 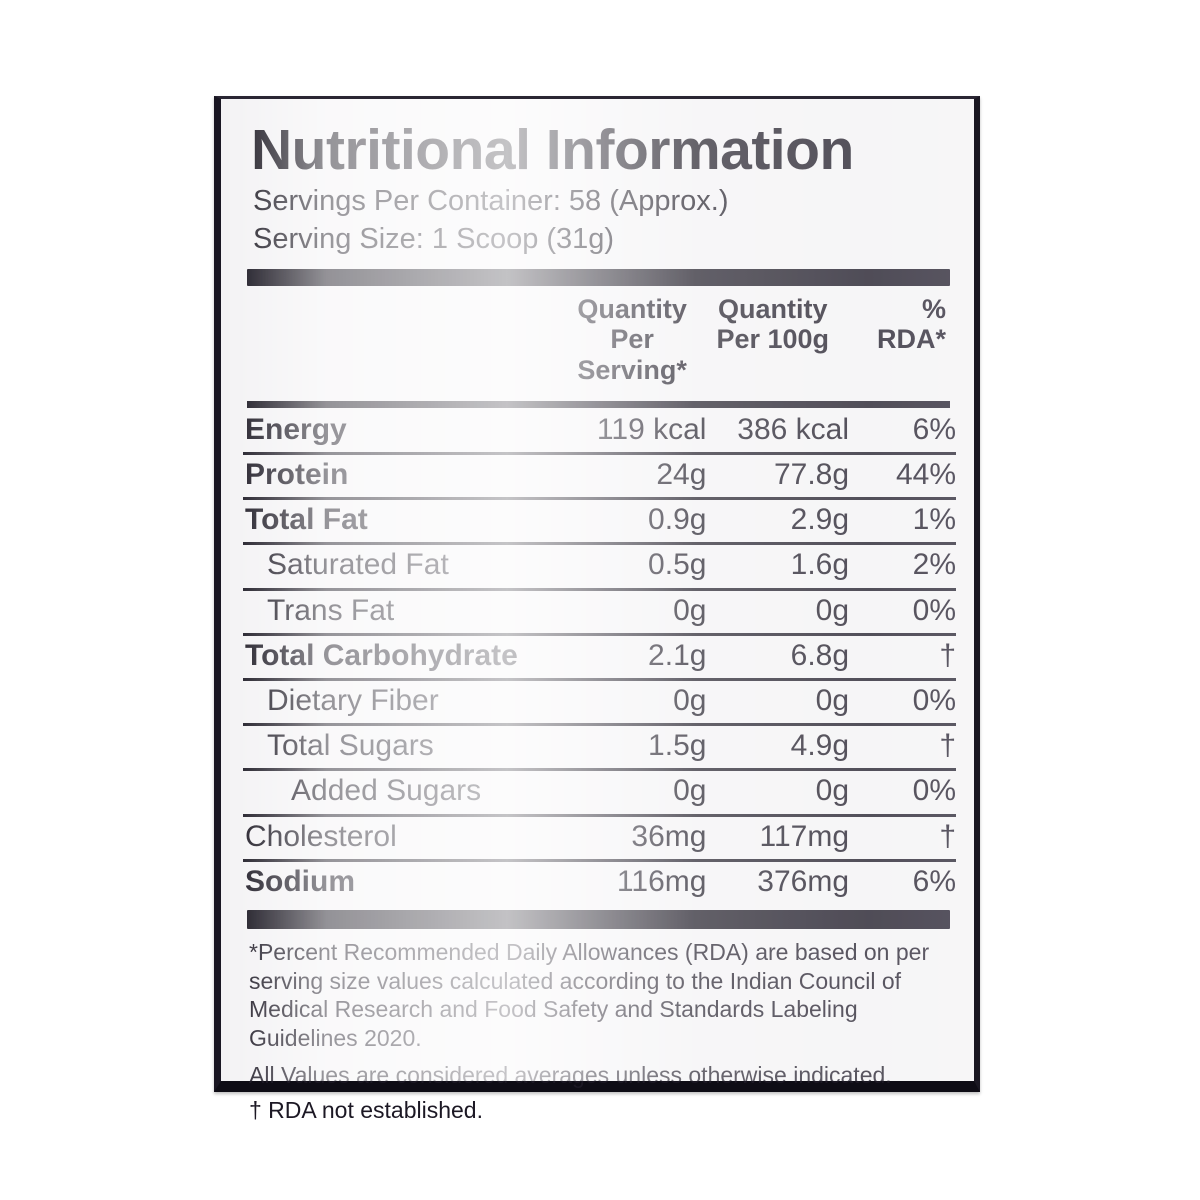 I want to click on nutrient-name: Protein, so click(x=403, y=475).